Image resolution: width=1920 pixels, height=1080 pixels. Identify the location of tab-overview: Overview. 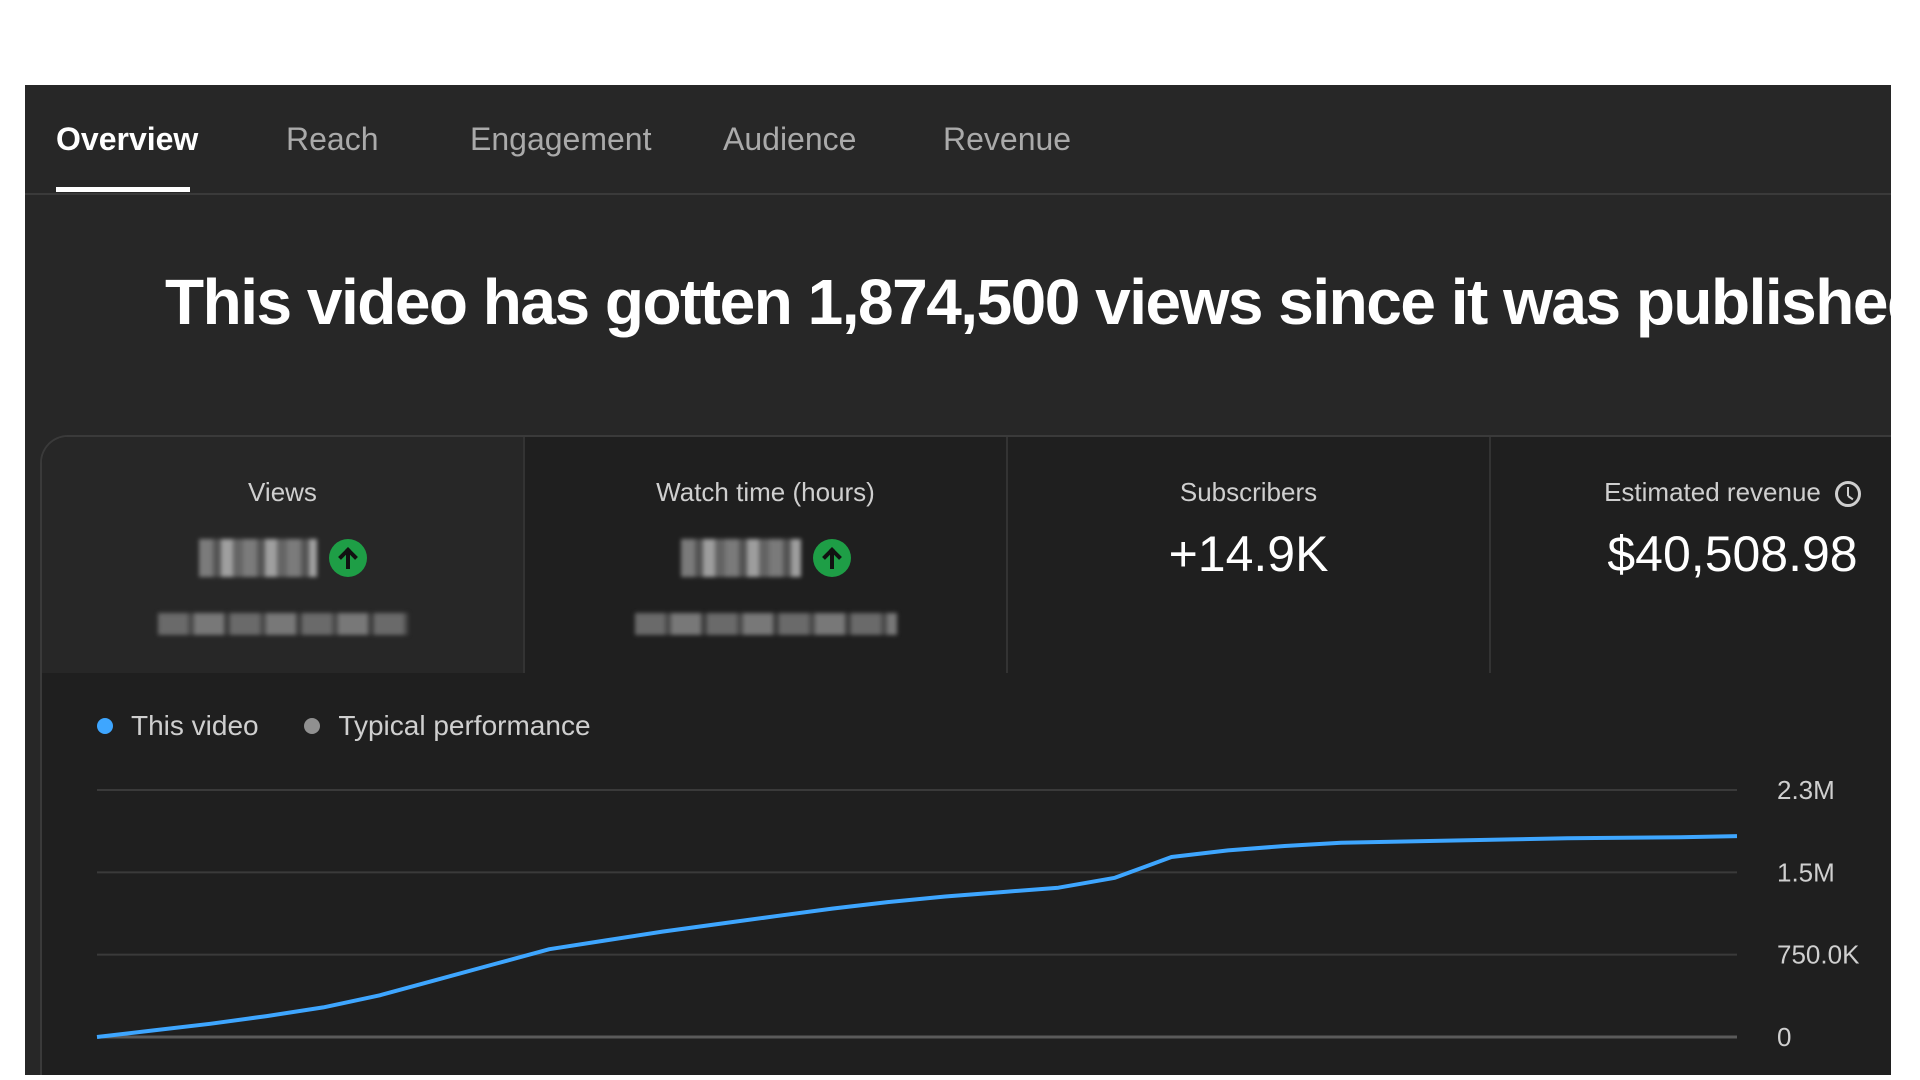
(127, 139).